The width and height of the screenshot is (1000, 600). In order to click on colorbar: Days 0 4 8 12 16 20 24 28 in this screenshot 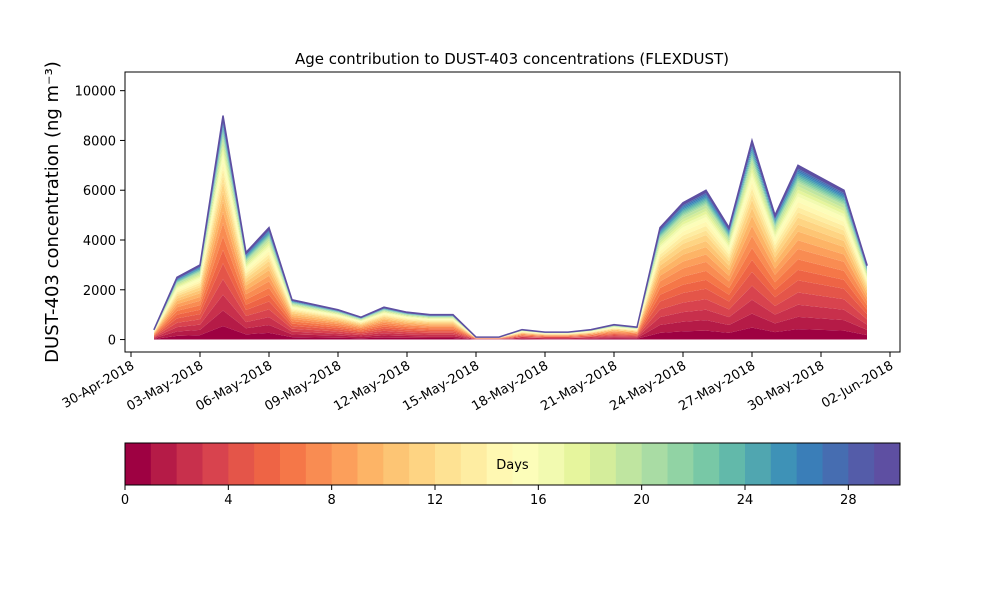, I will do `click(511, 475)`.